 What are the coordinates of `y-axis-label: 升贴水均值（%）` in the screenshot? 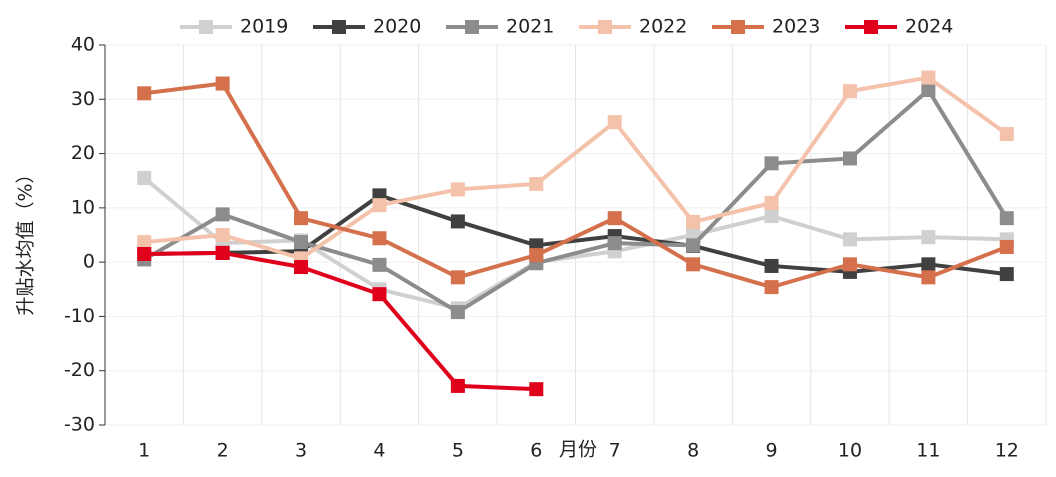 It's located at (26, 239).